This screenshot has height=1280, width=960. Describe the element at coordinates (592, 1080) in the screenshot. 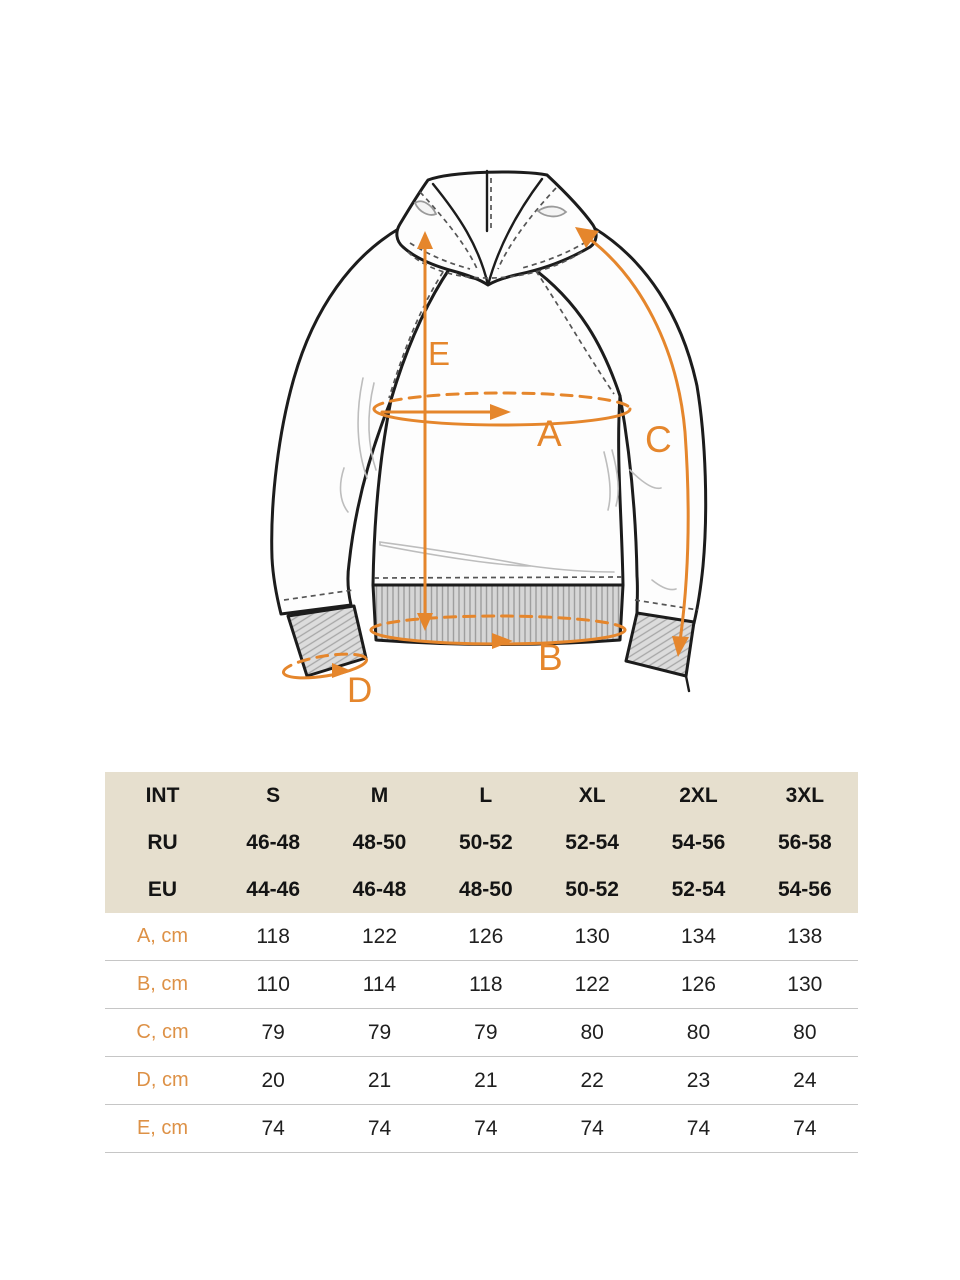

I see `value-cell: 22` at that location.